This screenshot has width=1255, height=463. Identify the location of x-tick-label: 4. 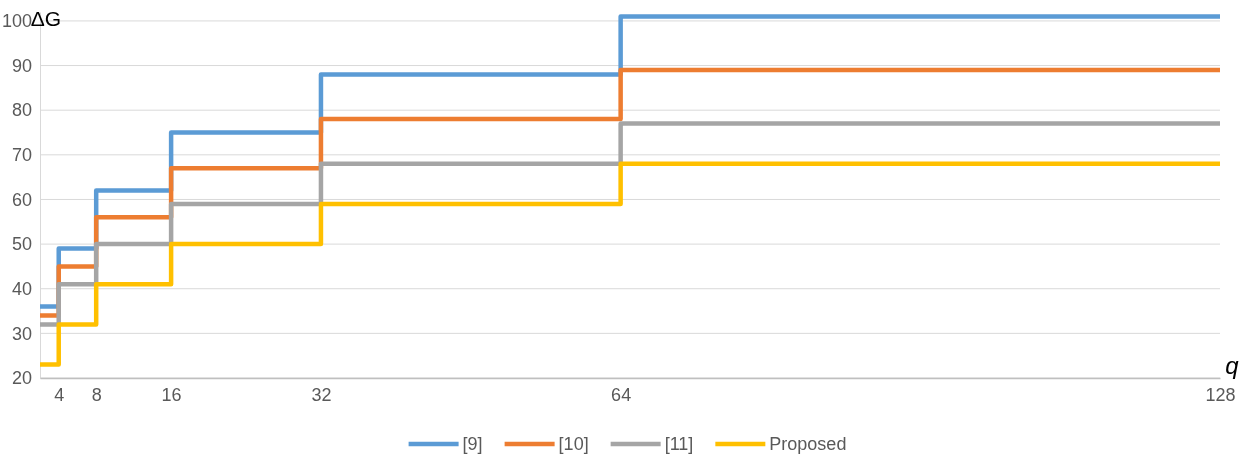
(59, 394).